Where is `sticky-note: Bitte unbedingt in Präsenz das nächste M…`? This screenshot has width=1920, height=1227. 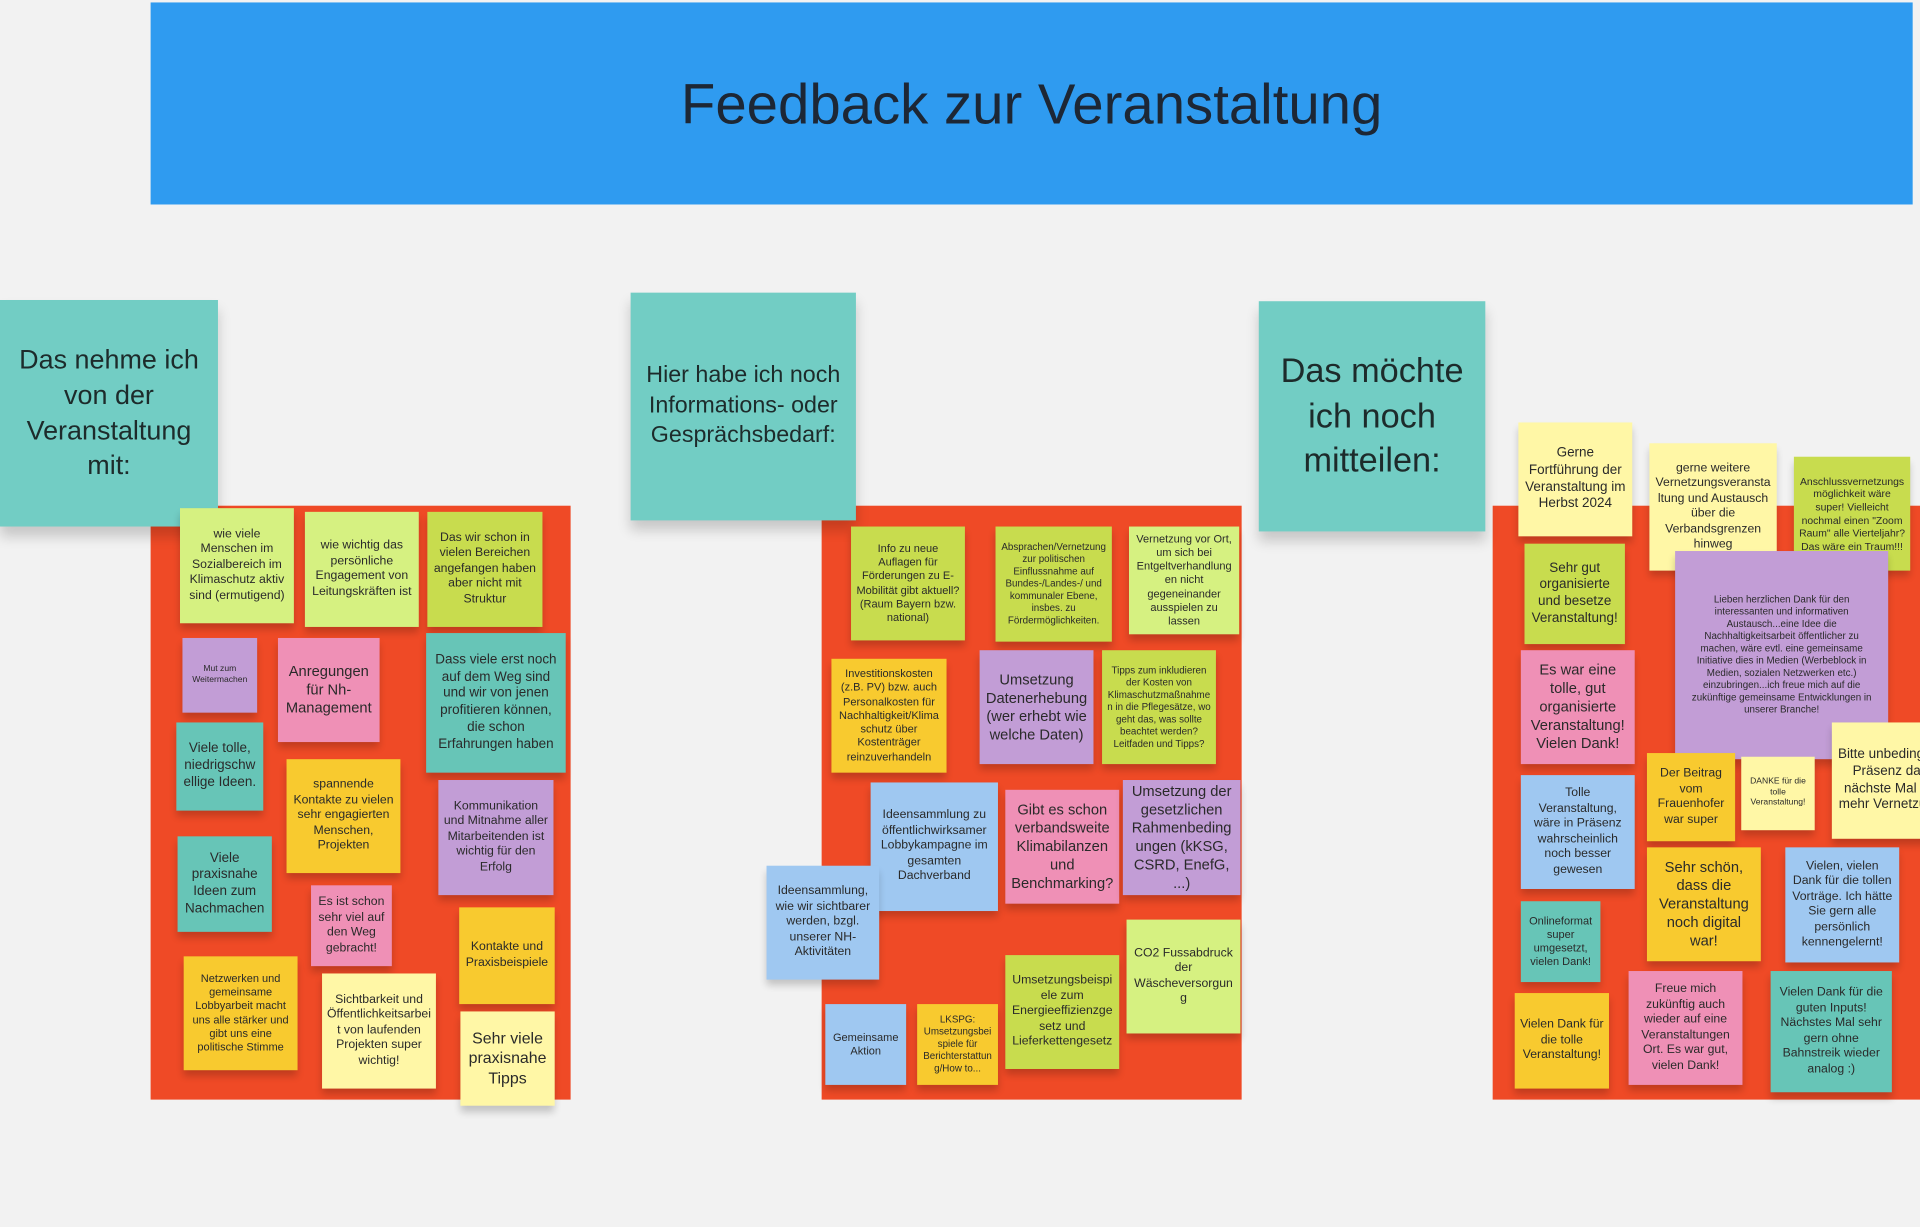
sticky-note: Bitte unbedingt in Präsenz das nächste M… is located at coordinates (1875, 780).